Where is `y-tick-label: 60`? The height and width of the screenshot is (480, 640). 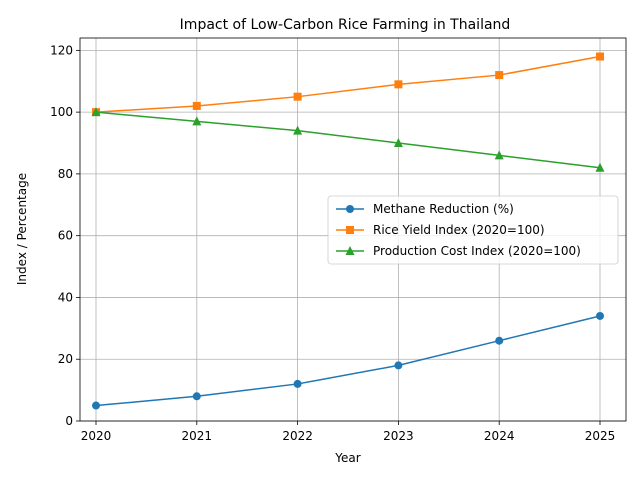
y-tick-label: 60 is located at coordinates (65, 236).